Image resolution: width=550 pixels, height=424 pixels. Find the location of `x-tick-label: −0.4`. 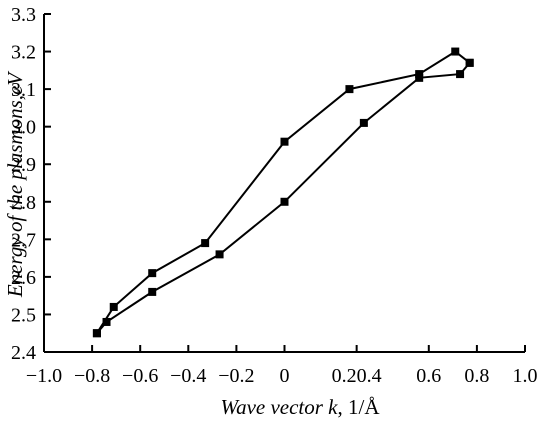

x-tick-label: −0.4 is located at coordinates (188, 376).